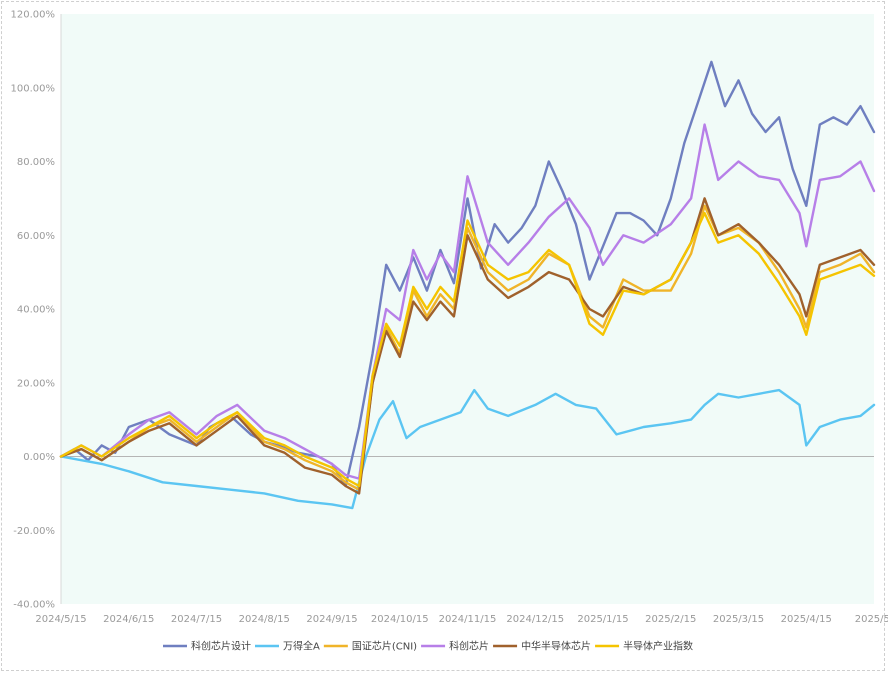 The height and width of the screenshot is (674, 888). What do you see at coordinates (36, 236) in the screenshot?
I see `y-tick-label: 60.00%` at bounding box center [36, 236].